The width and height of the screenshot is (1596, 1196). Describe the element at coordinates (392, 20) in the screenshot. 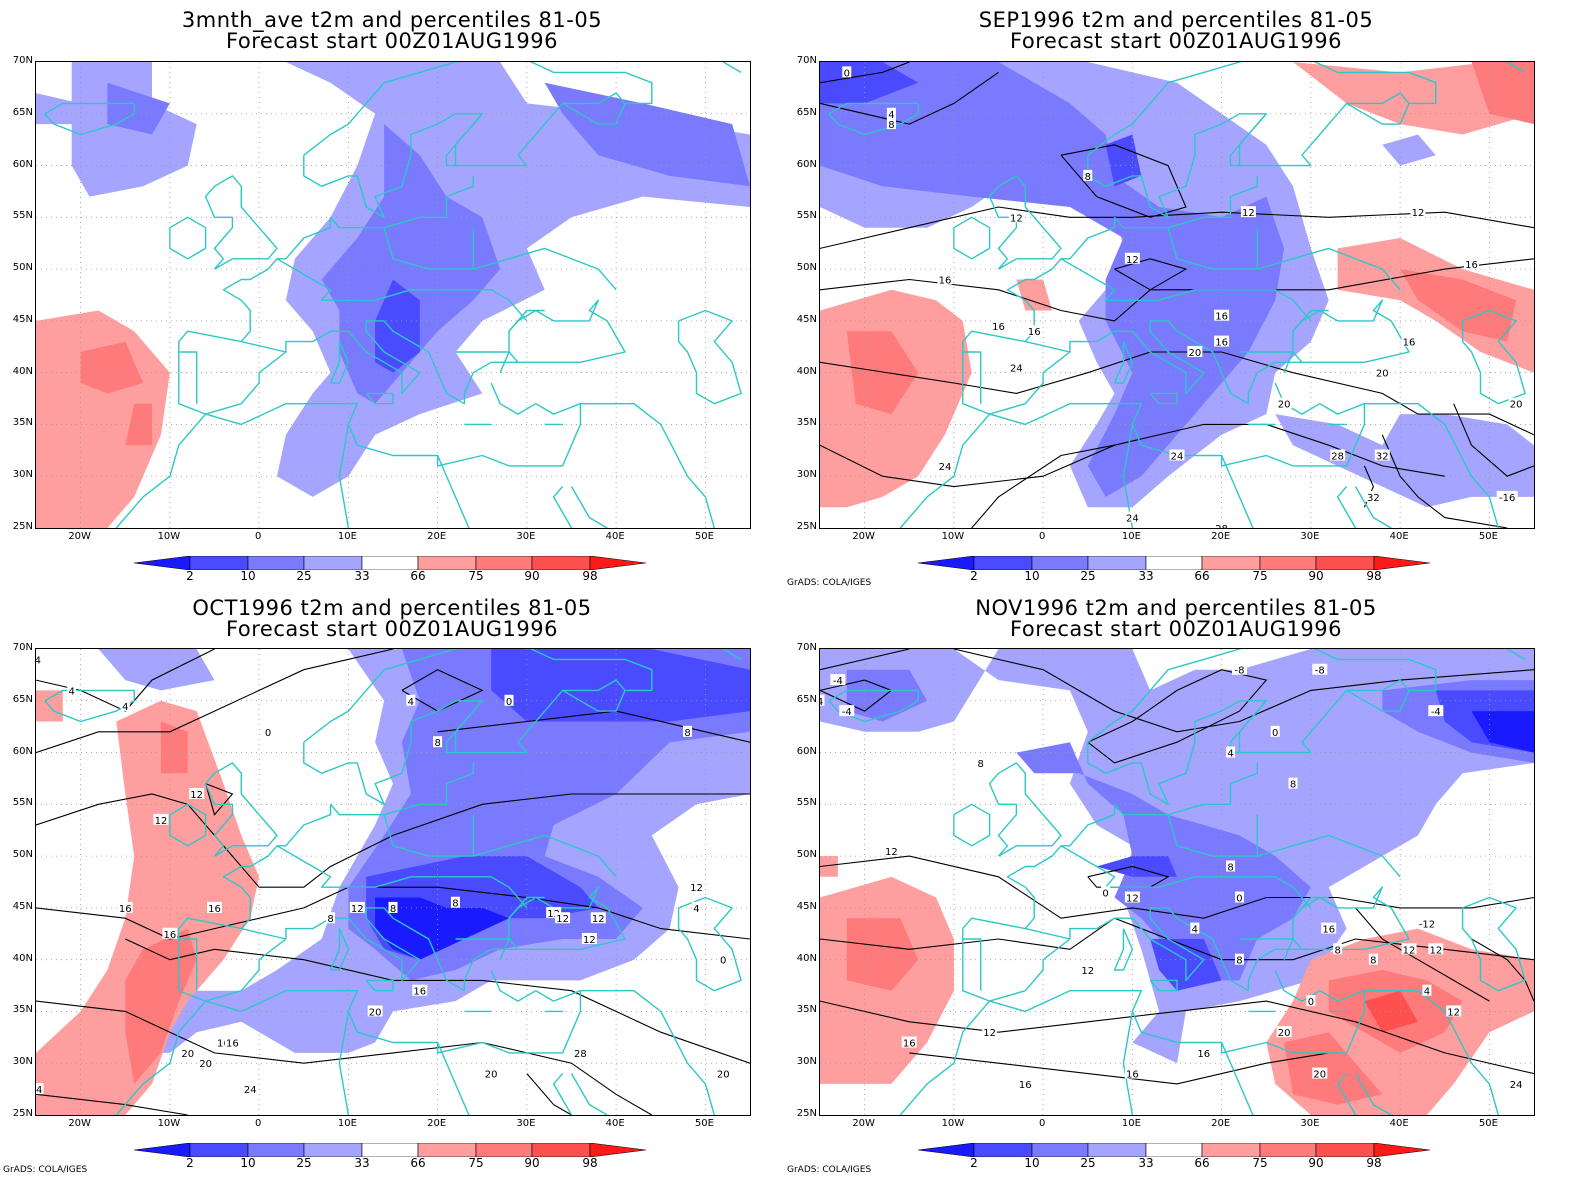

I see `title-line-1: 3mnth_ave t2m and percentiles 81-05` at that location.